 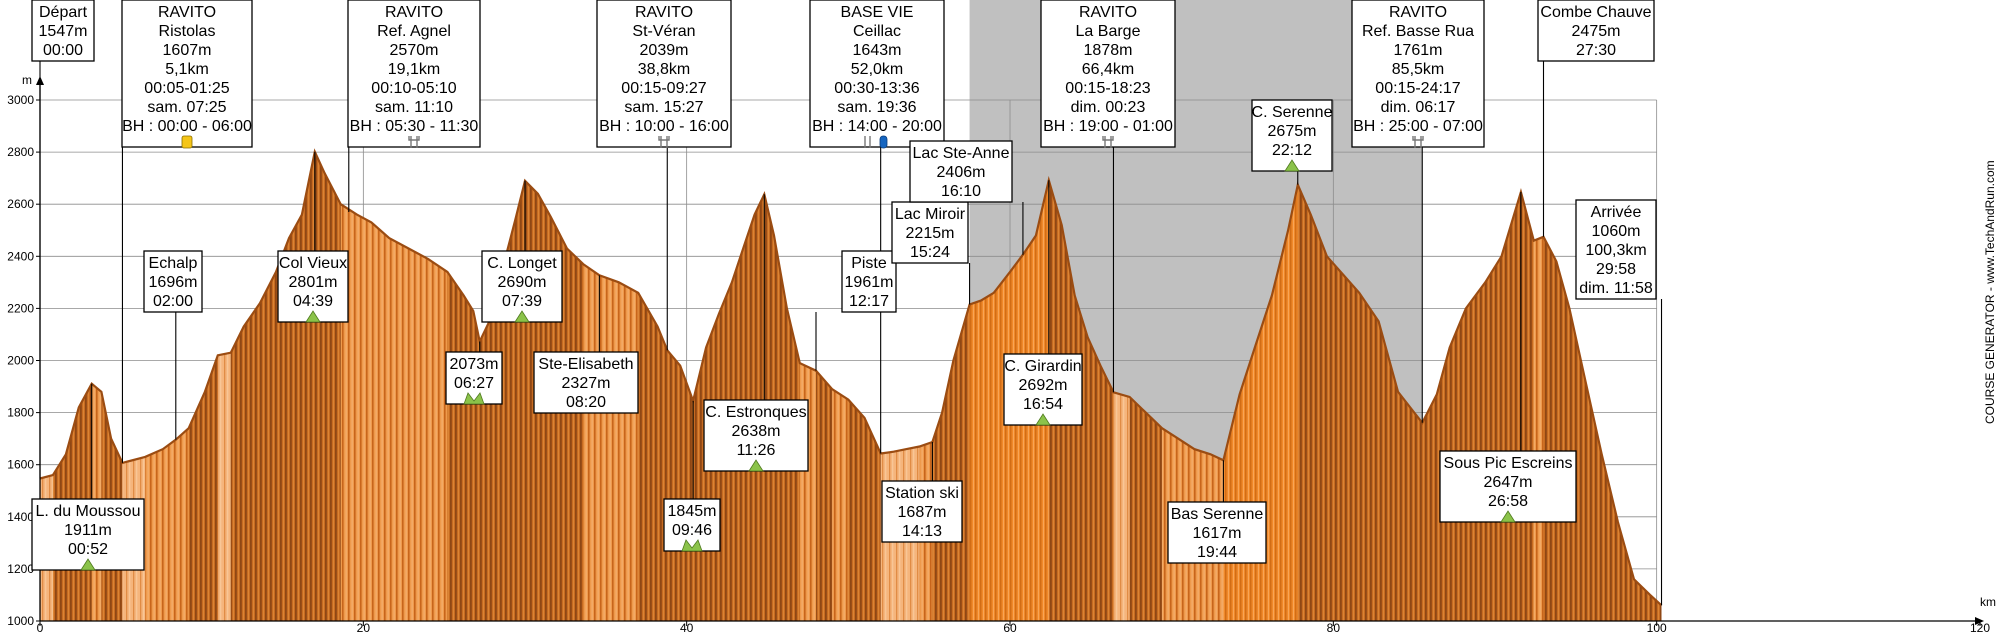 I want to click on waypoint-label-line: 1643m, so click(x=877, y=50).